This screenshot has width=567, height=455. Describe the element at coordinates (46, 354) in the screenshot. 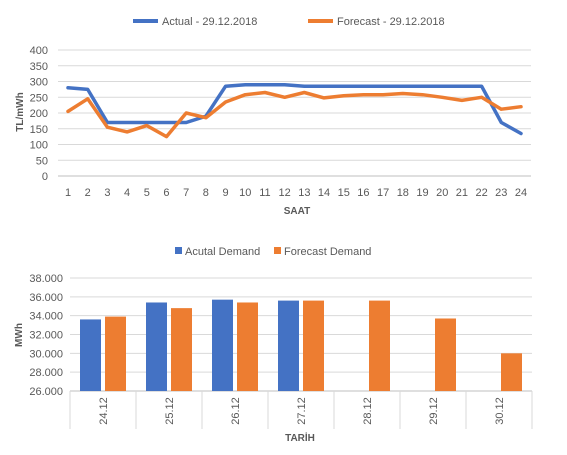

I see `bar-y-tick-label: 30.000` at that location.